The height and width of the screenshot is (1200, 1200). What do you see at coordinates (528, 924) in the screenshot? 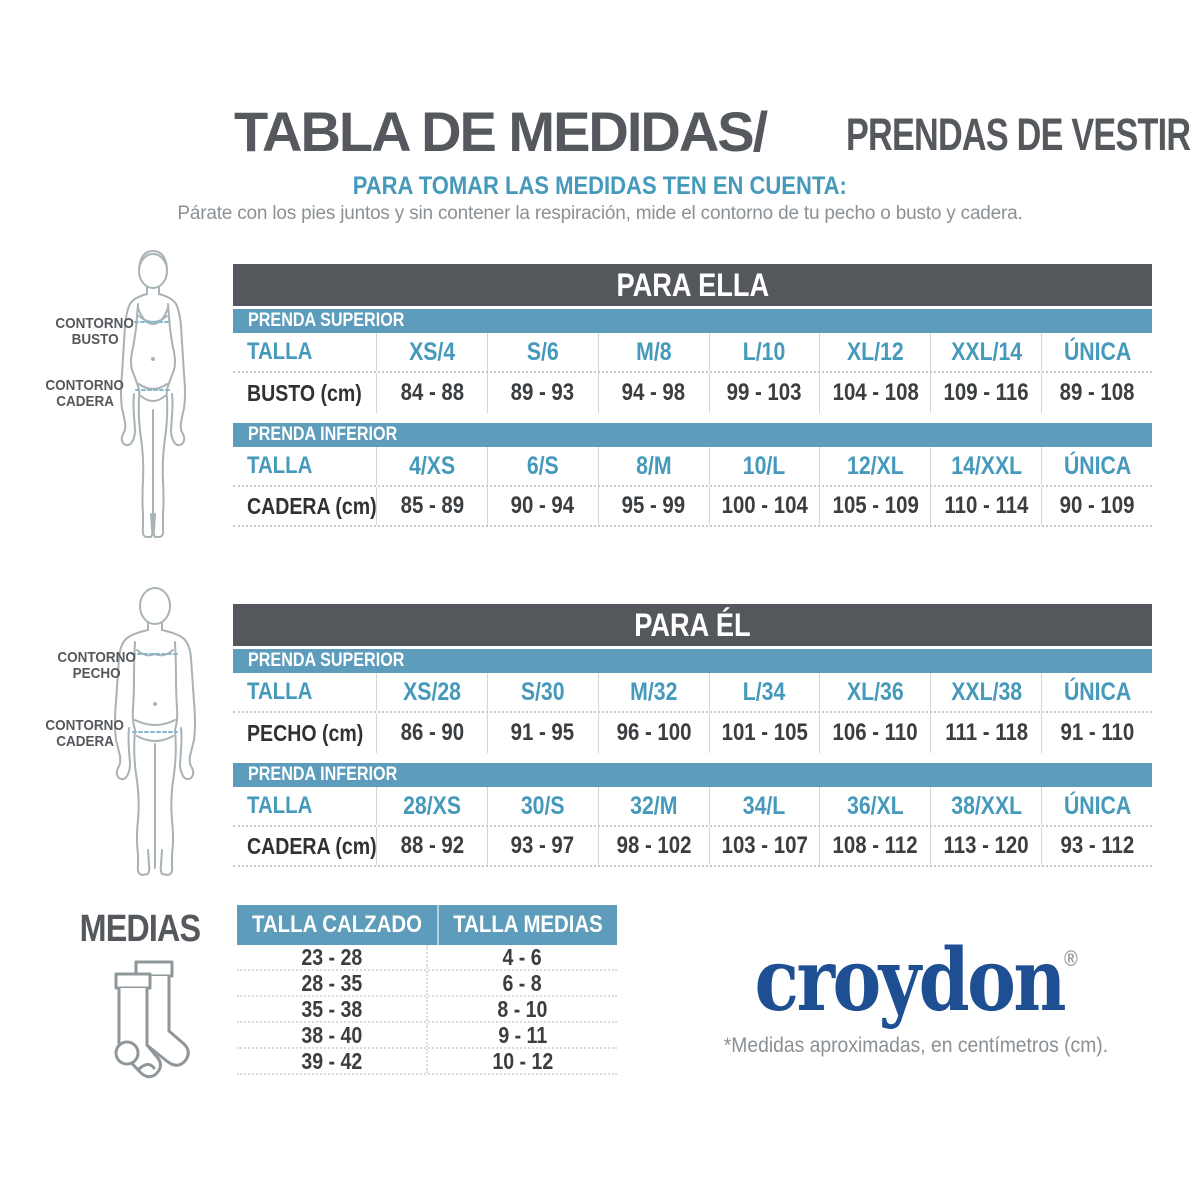
I see `socks-col2-header: TALLA MEDIAS` at bounding box center [528, 924].